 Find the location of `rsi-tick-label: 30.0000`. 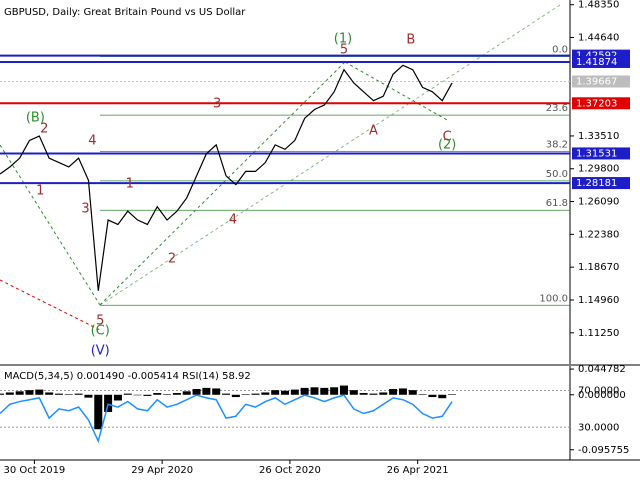

rsi-tick-label: 30.0000 is located at coordinates (598, 427).